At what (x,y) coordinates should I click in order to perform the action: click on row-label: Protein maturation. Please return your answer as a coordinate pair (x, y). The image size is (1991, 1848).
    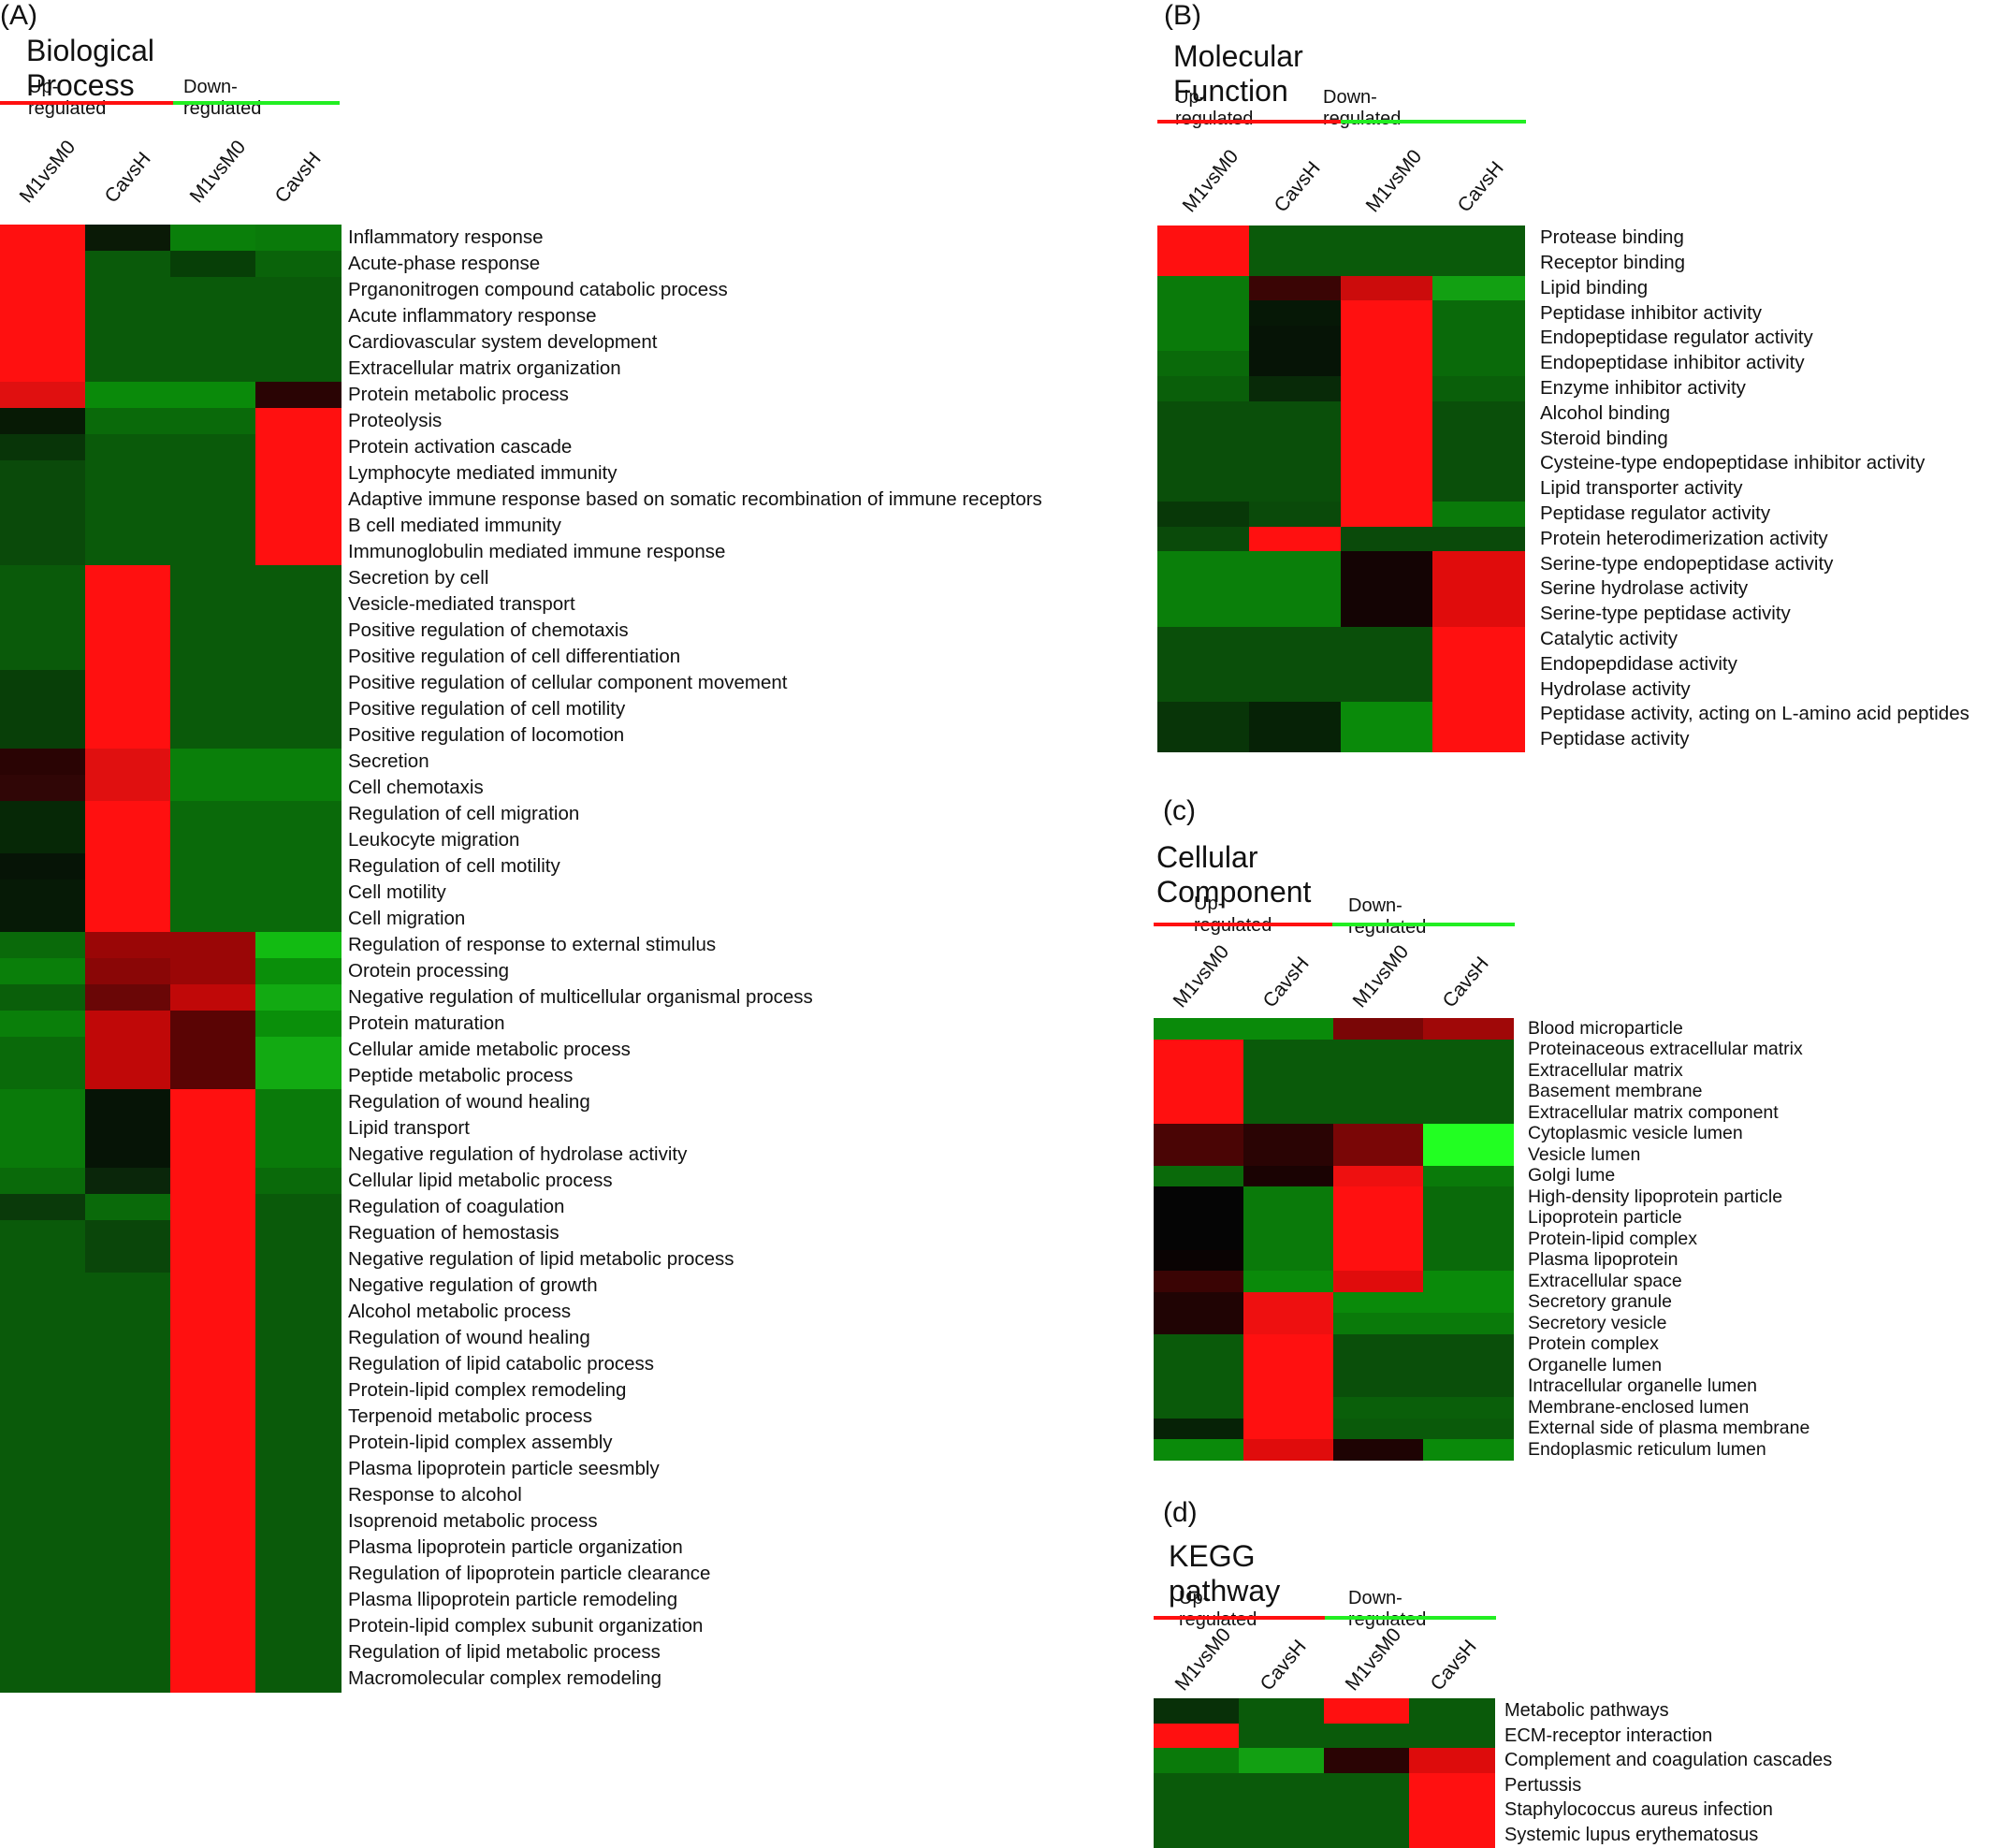
    Looking at the image, I should click on (426, 1022).